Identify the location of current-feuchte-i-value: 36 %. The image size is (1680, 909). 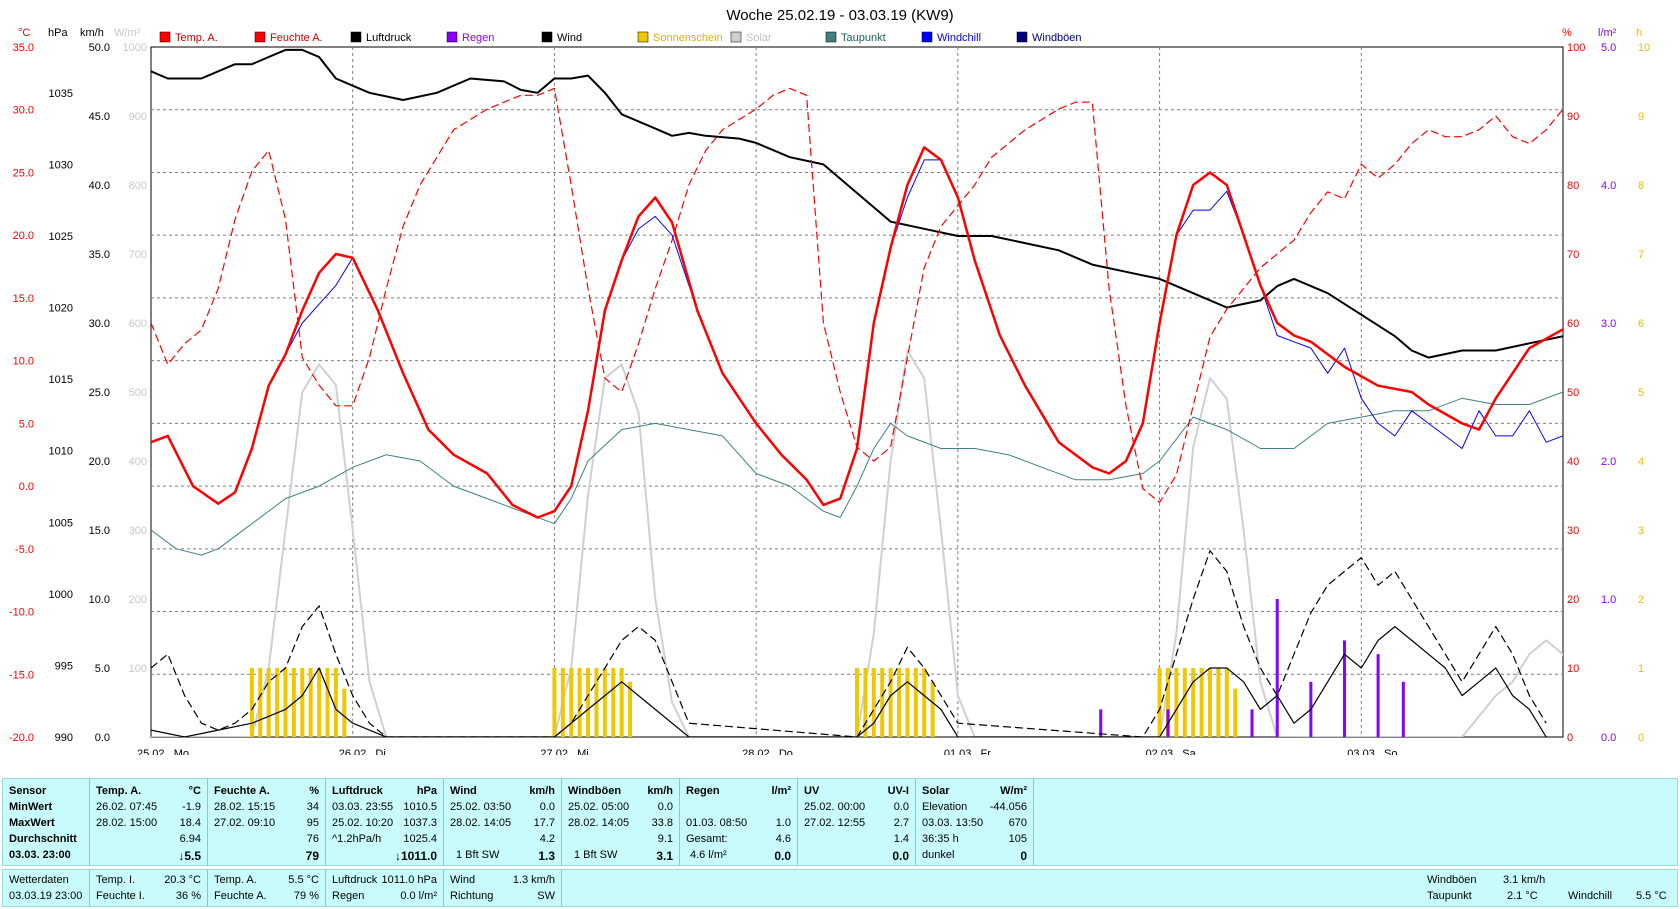
(188, 896).